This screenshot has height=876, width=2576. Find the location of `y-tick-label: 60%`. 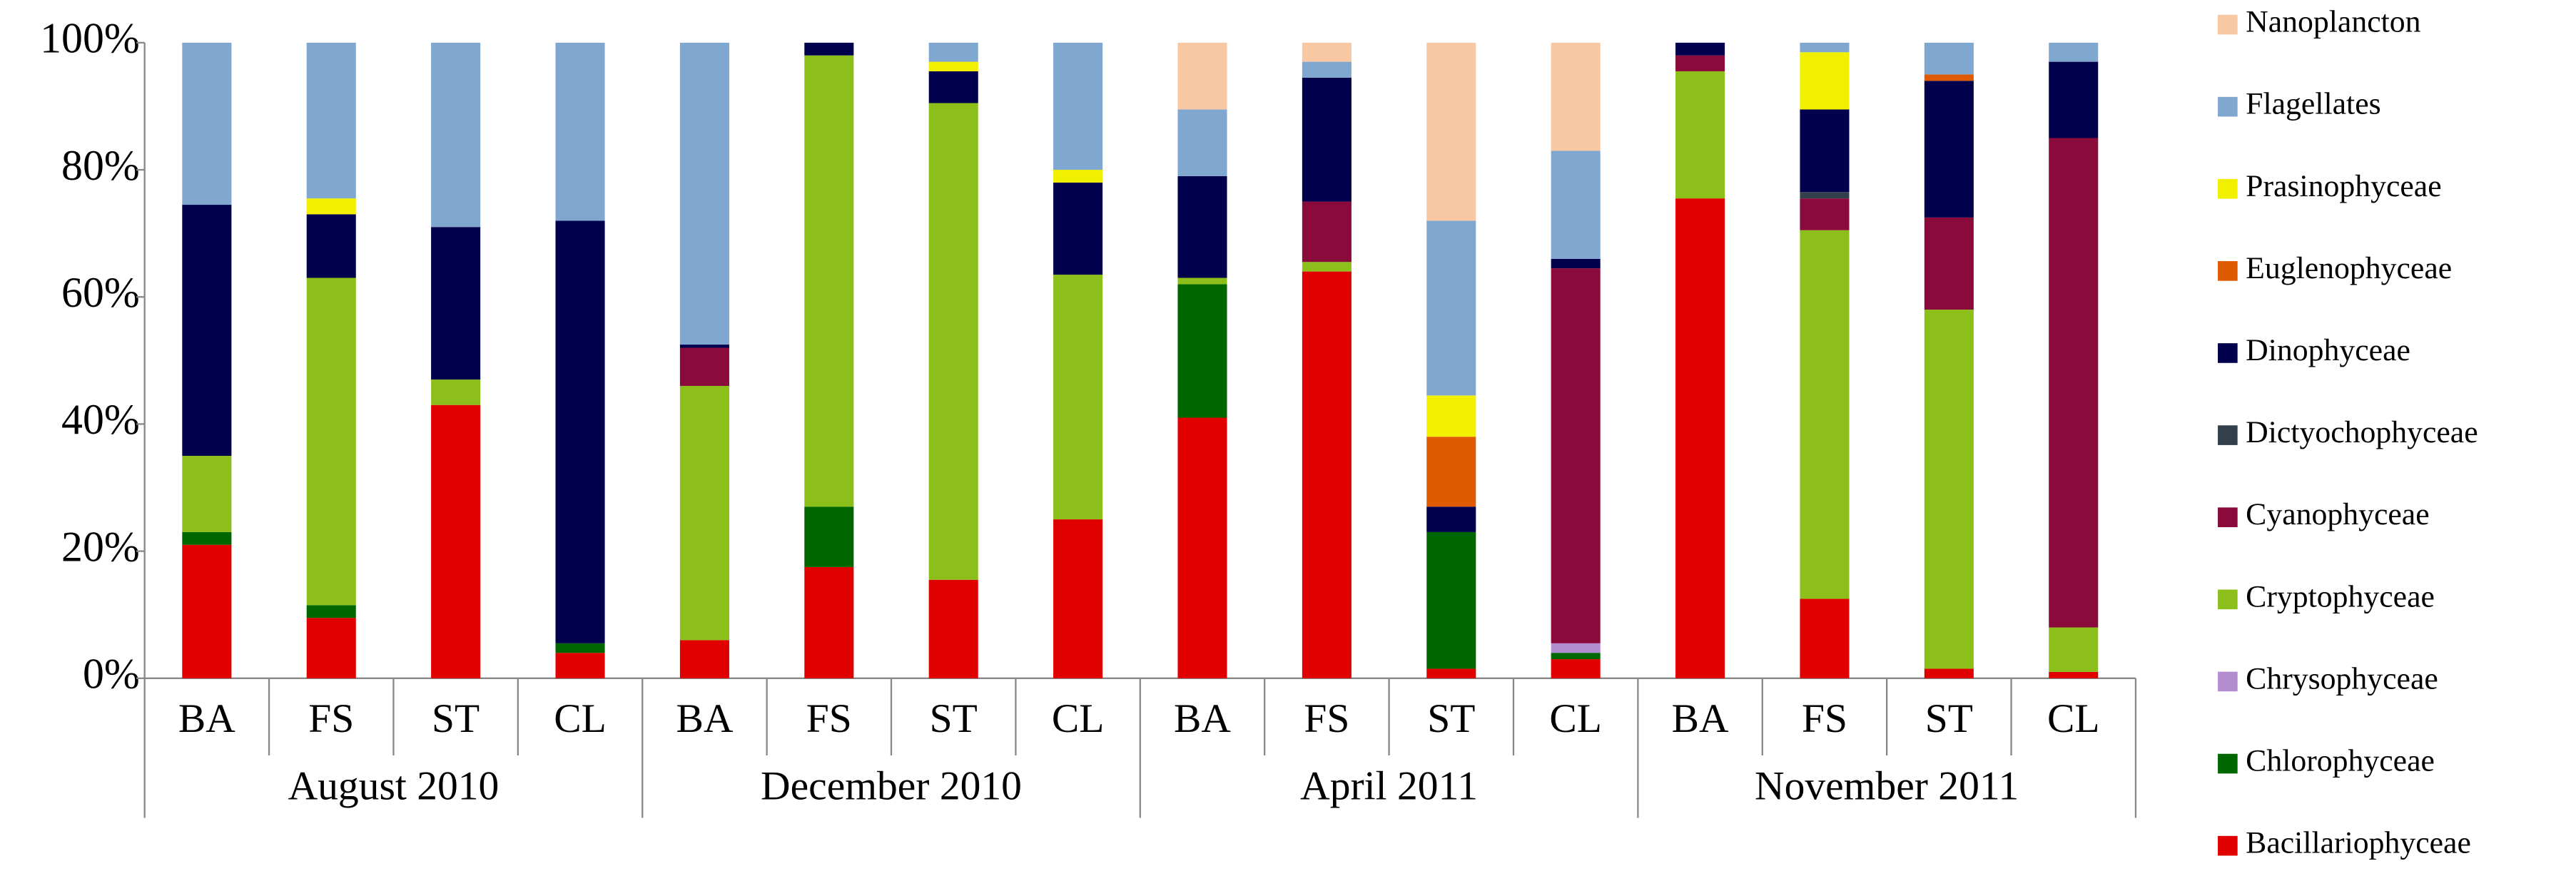

y-tick-label: 60% is located at coordinates (101, 292).